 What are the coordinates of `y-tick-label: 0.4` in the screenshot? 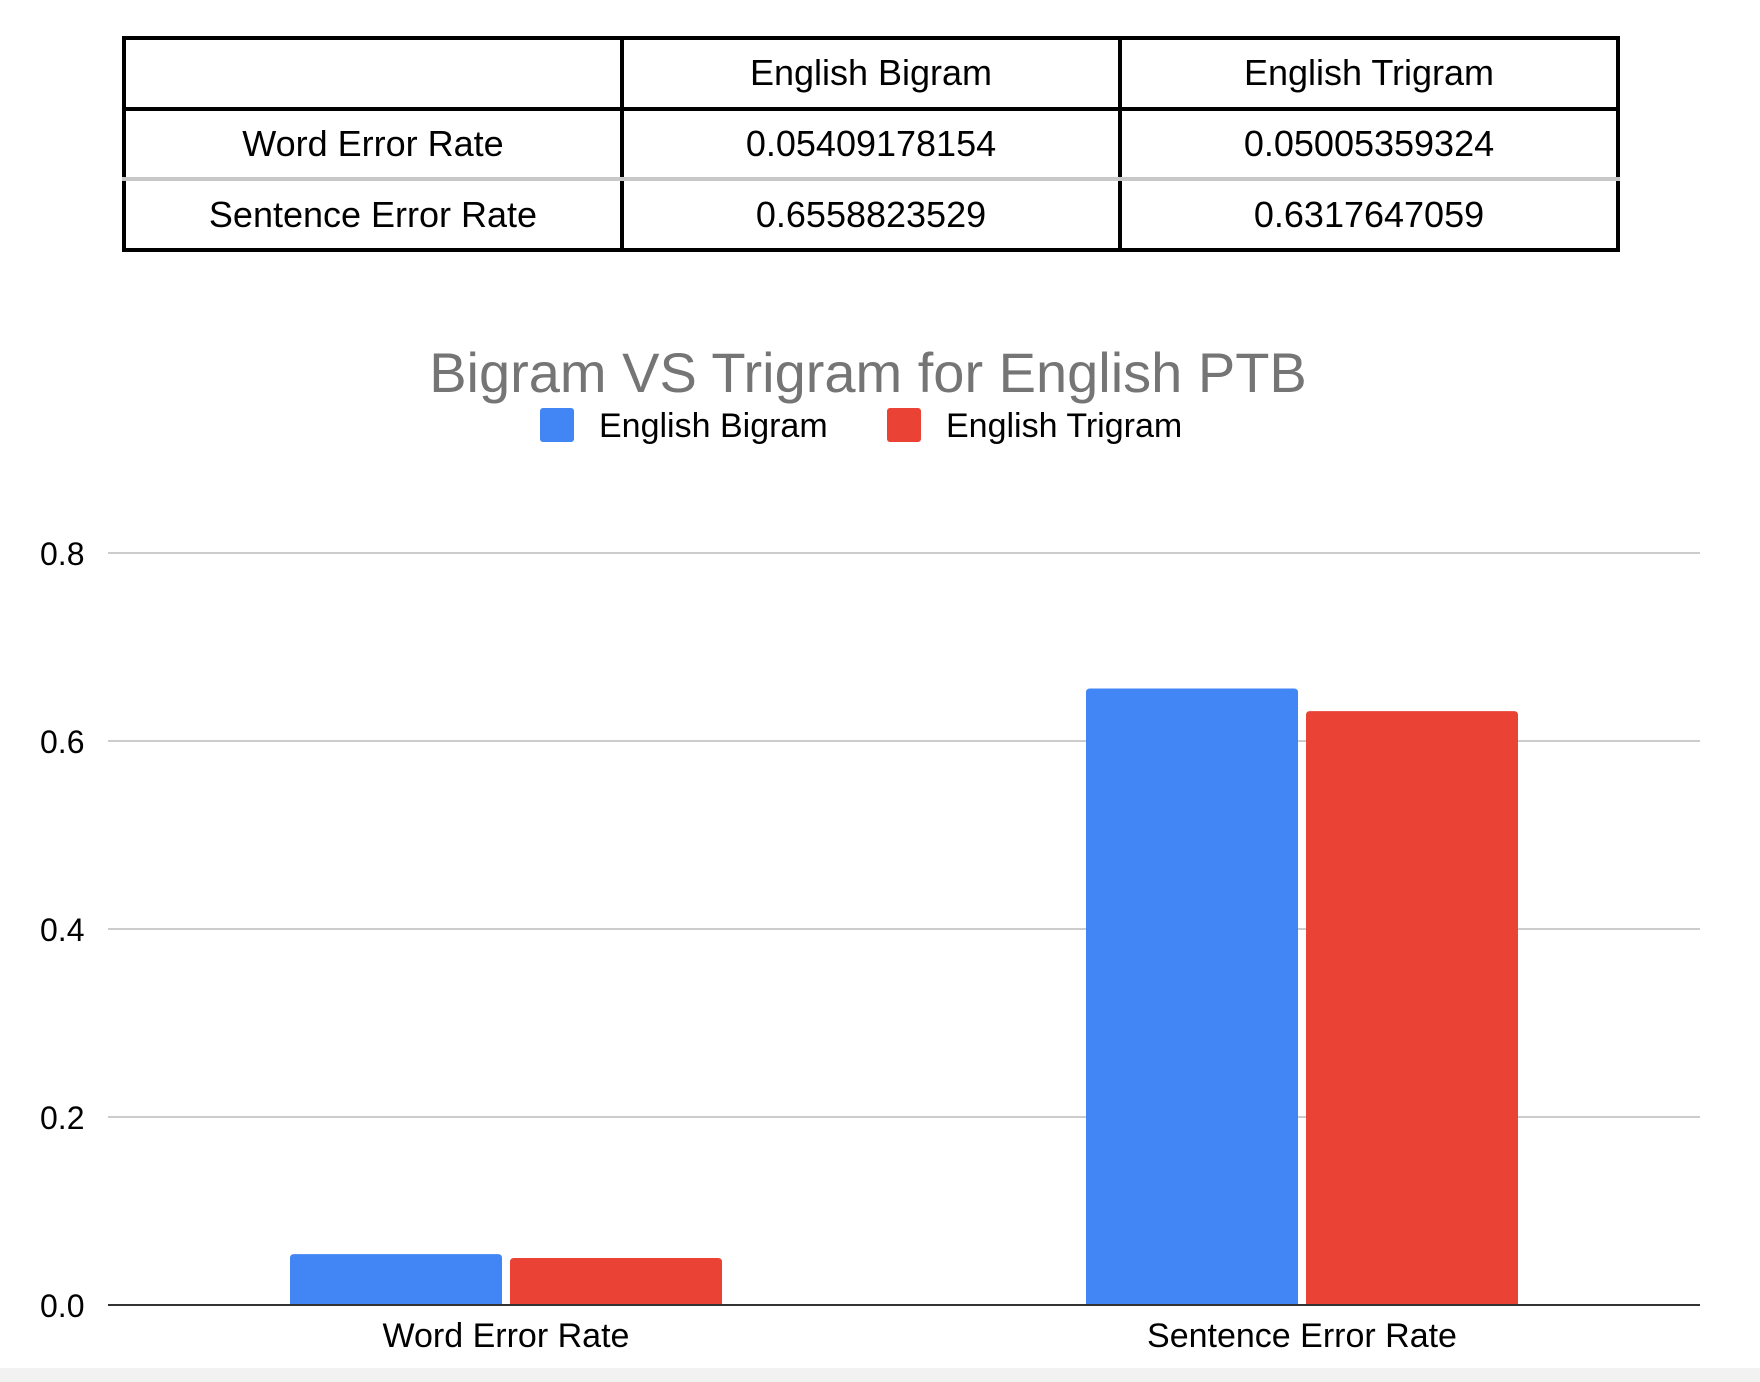 It's located at (62, 930).